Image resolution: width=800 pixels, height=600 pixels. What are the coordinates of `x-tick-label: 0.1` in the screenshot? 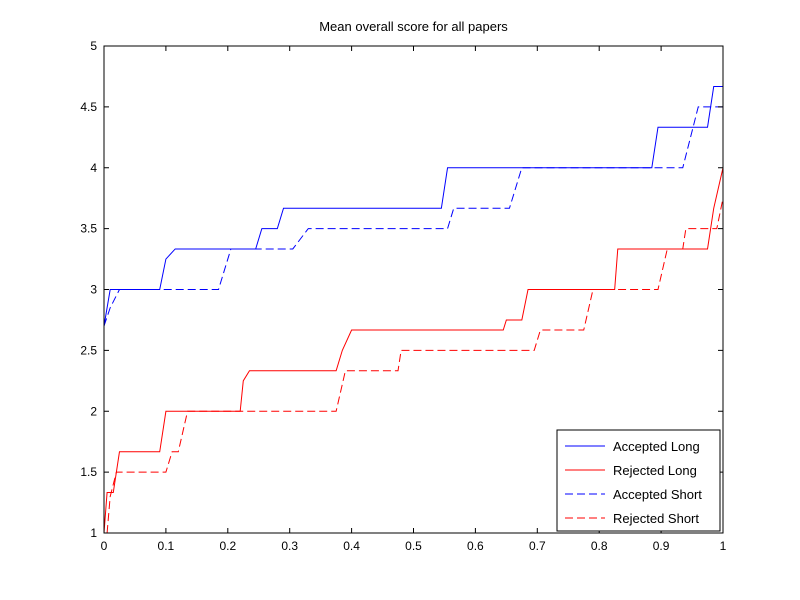 It's located at (166, 546).